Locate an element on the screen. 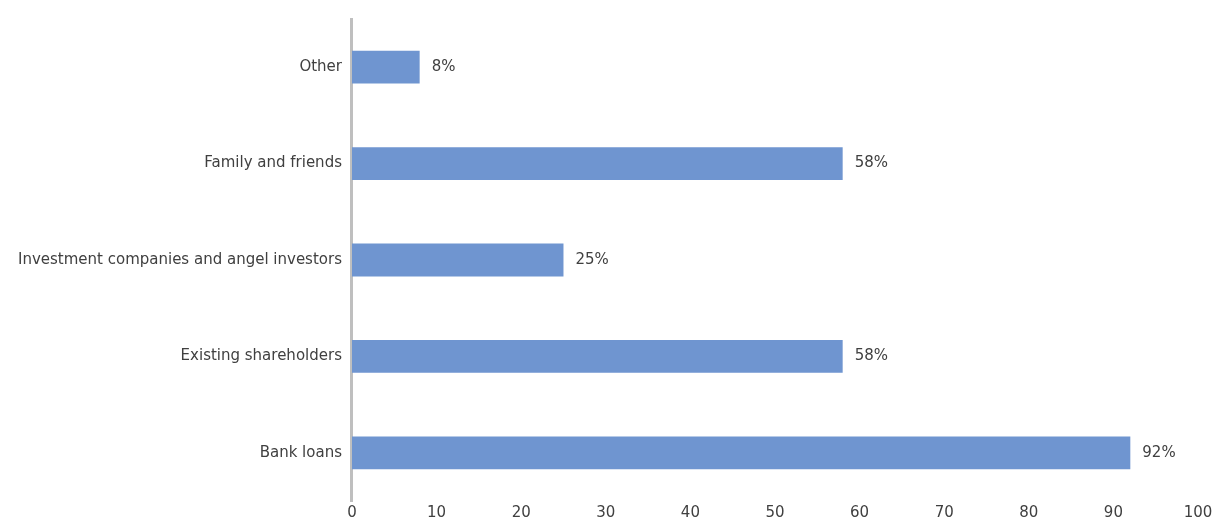 The height and width of the screenshot is (531, 1220). x-tick-label: 90 is located at coordinates (1113, 511).